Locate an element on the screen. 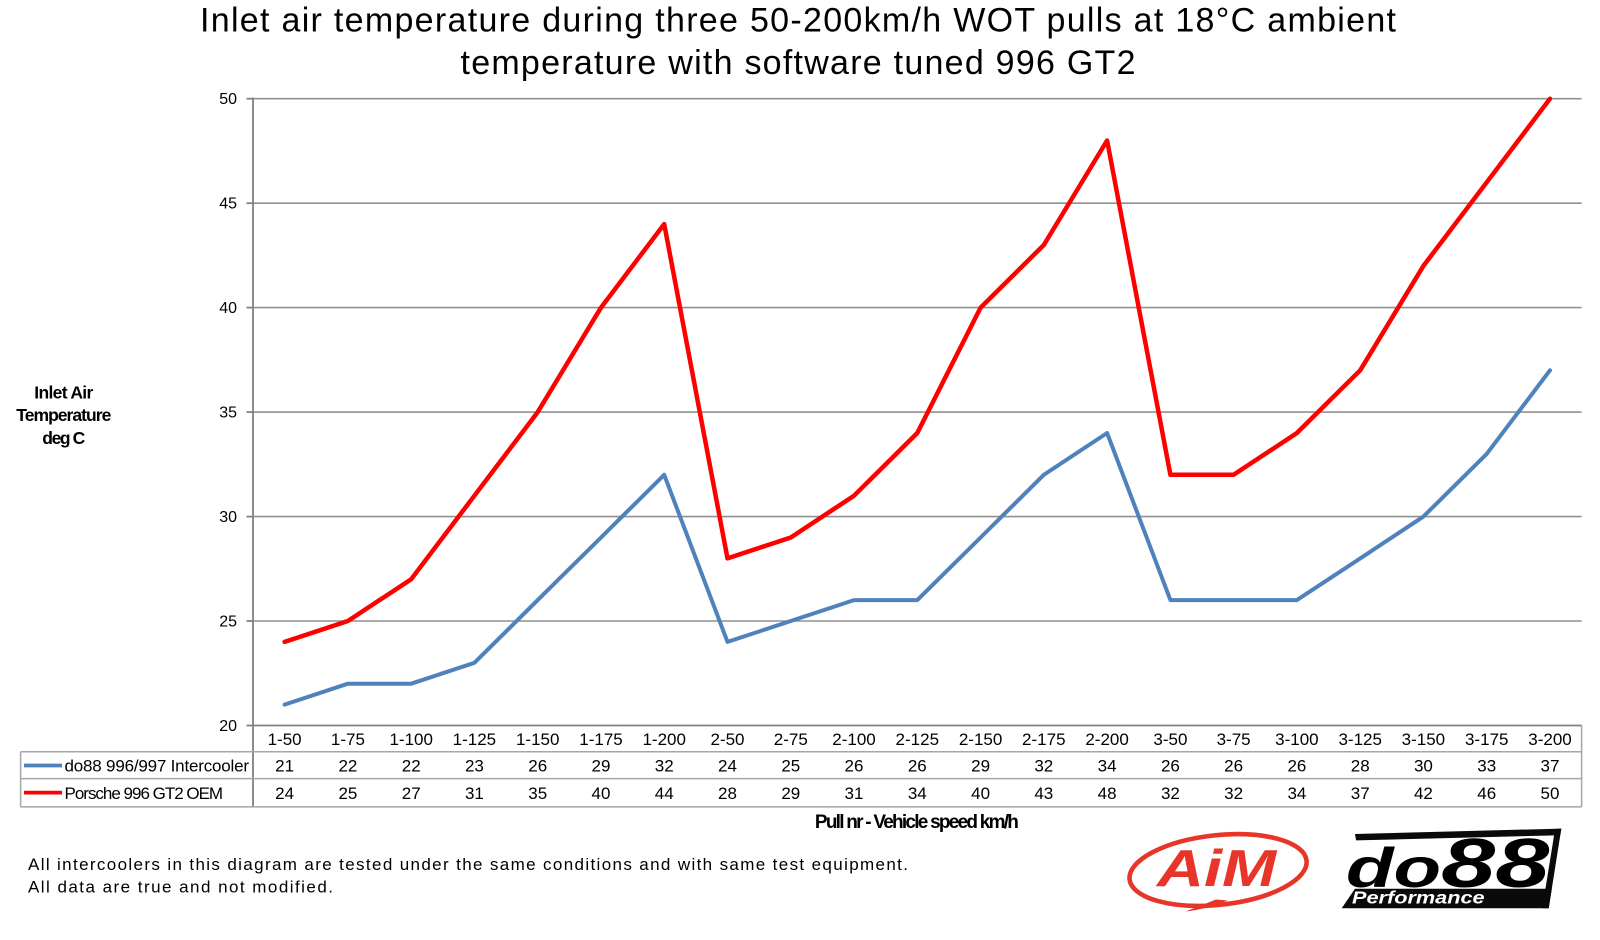 This screenshot has width=1600, height=940. svg-text: 3-75 is located at coordinates (1234, 739).